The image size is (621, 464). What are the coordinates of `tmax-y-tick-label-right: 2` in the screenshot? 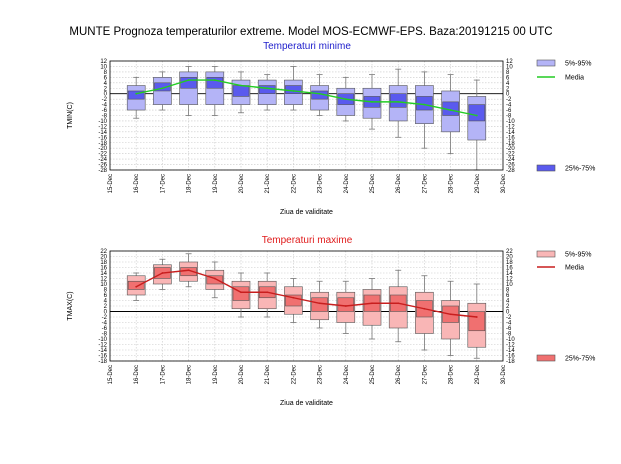 It's located at (508, 307).